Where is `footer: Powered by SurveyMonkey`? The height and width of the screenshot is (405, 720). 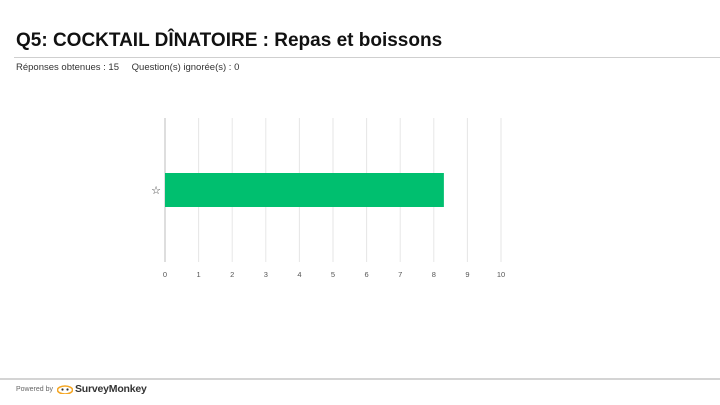
footer: Powered by SurveyMonkey is located at coordinates (81, 389).